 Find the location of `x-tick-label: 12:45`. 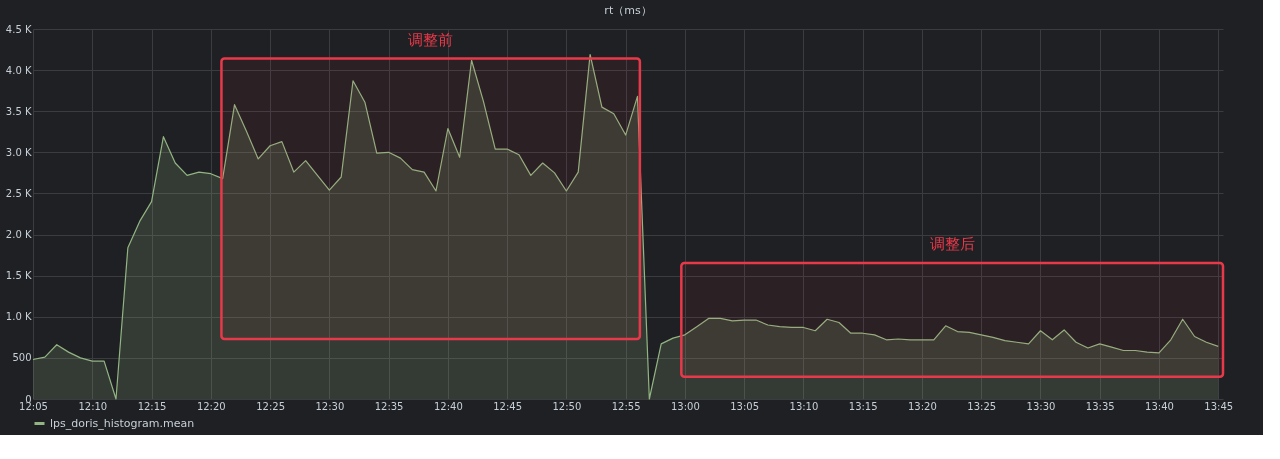

x-tick-label: 12:45 is located at coordinates (508, 406).